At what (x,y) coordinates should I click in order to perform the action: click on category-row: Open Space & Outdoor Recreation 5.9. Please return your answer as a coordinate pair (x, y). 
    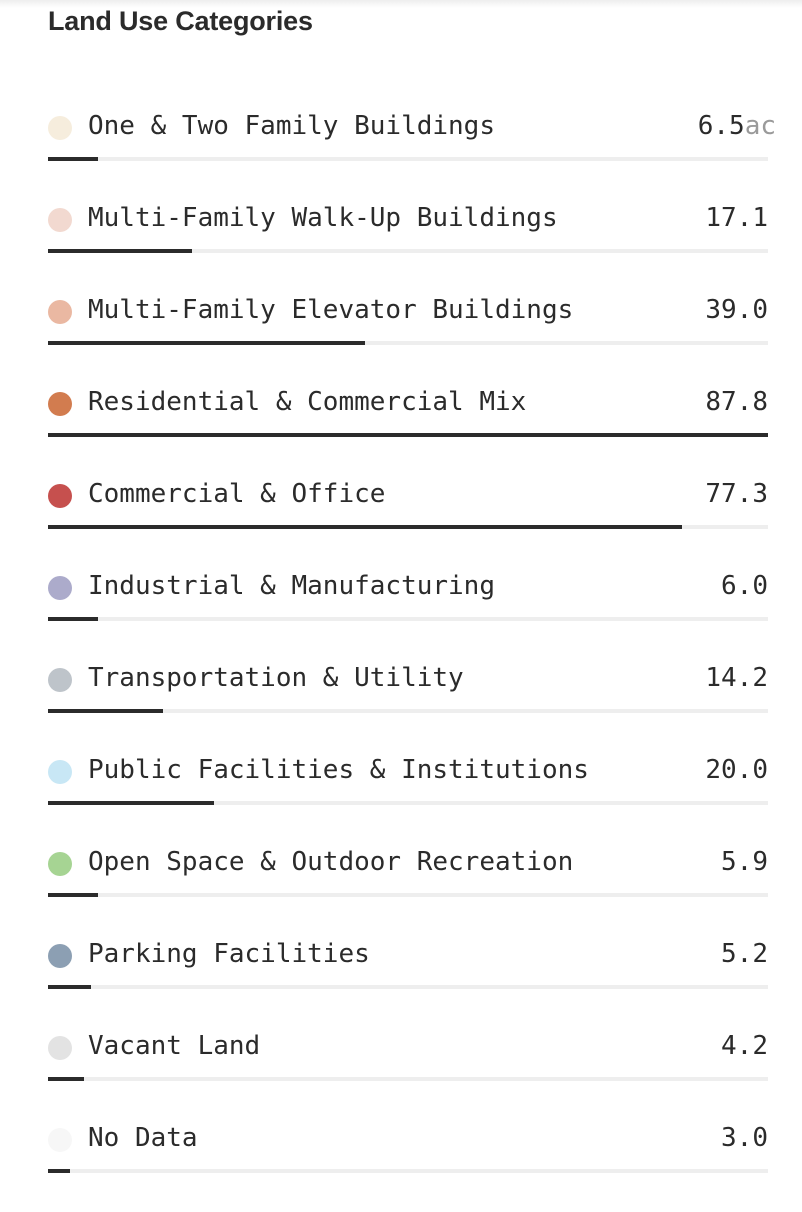
    Looking at the image, I should click on (408, 872).